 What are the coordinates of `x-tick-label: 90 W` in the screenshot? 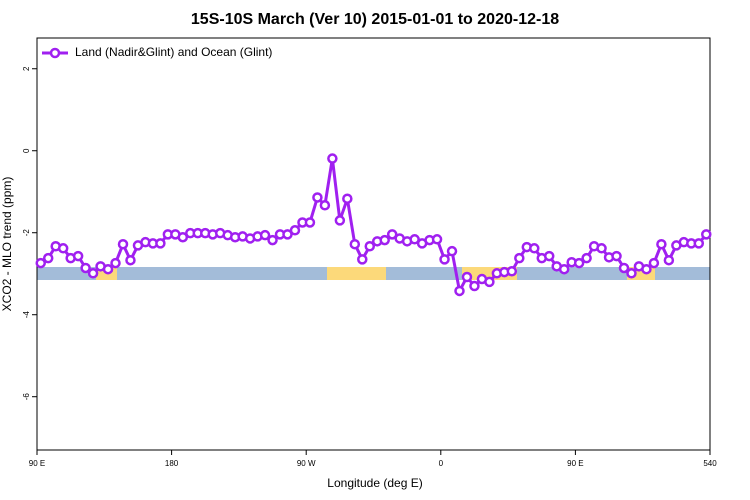 It's located at (306, 463).